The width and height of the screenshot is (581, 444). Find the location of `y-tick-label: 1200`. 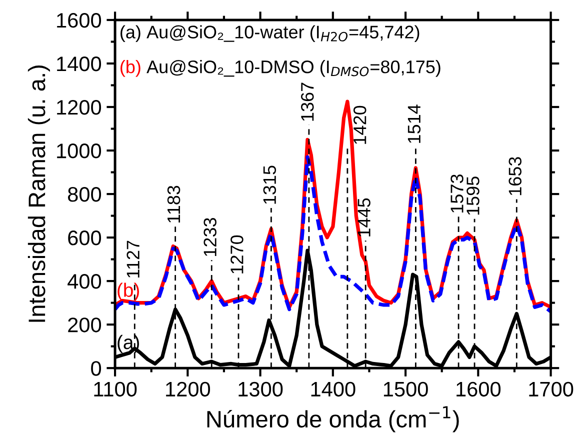

y-tick-label: 1200 is located at coordinates (79, 107).